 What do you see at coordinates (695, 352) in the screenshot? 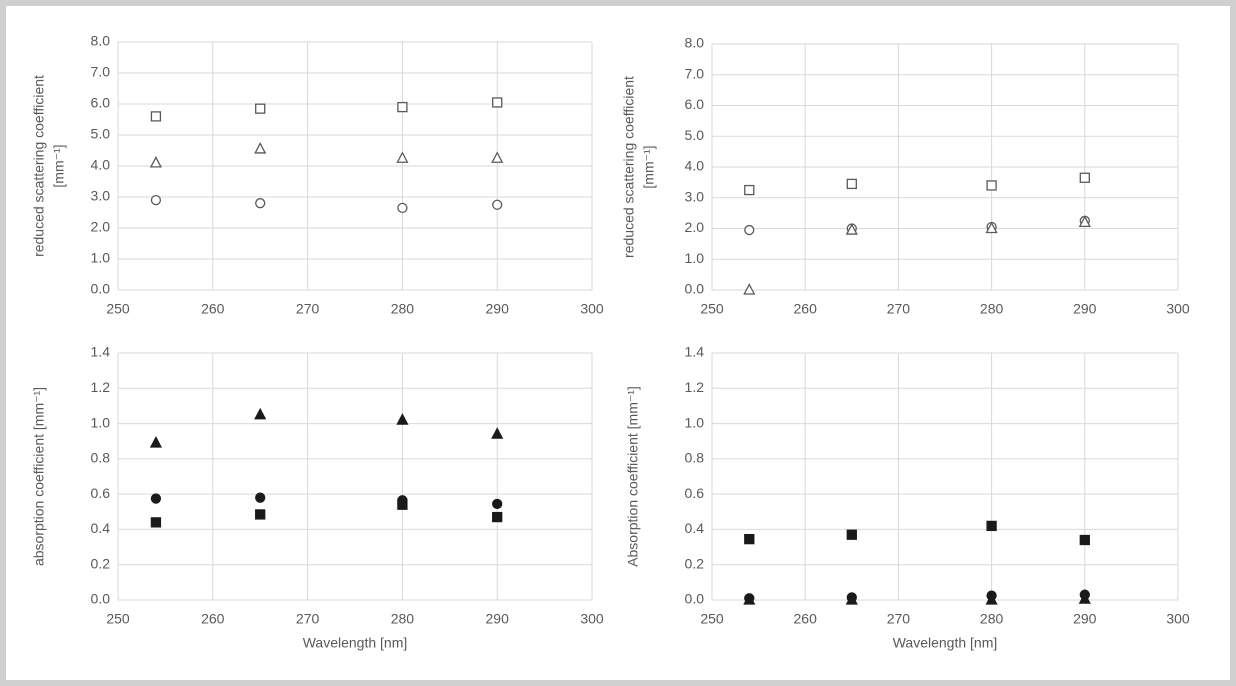
I see `y-tick-label: 1.4` at bounding box center [695, 352].